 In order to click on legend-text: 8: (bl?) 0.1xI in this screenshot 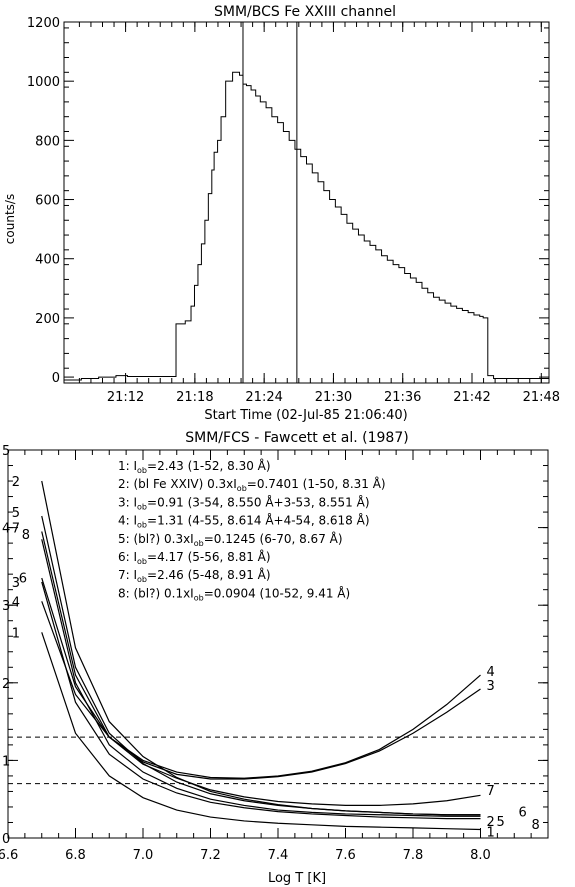, I will do `click(156, 593)`.